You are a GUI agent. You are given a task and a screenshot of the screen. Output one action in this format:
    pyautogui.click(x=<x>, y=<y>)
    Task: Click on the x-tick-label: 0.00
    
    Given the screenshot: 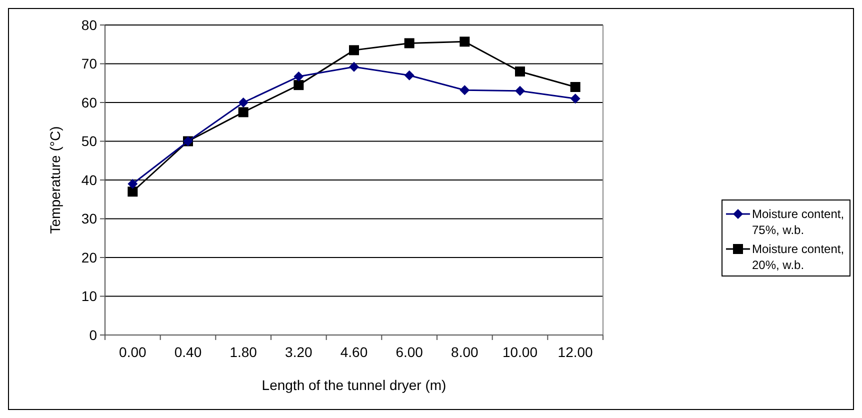 What is the action you would take?
    pyautogui.click(x=133, y=352)
    